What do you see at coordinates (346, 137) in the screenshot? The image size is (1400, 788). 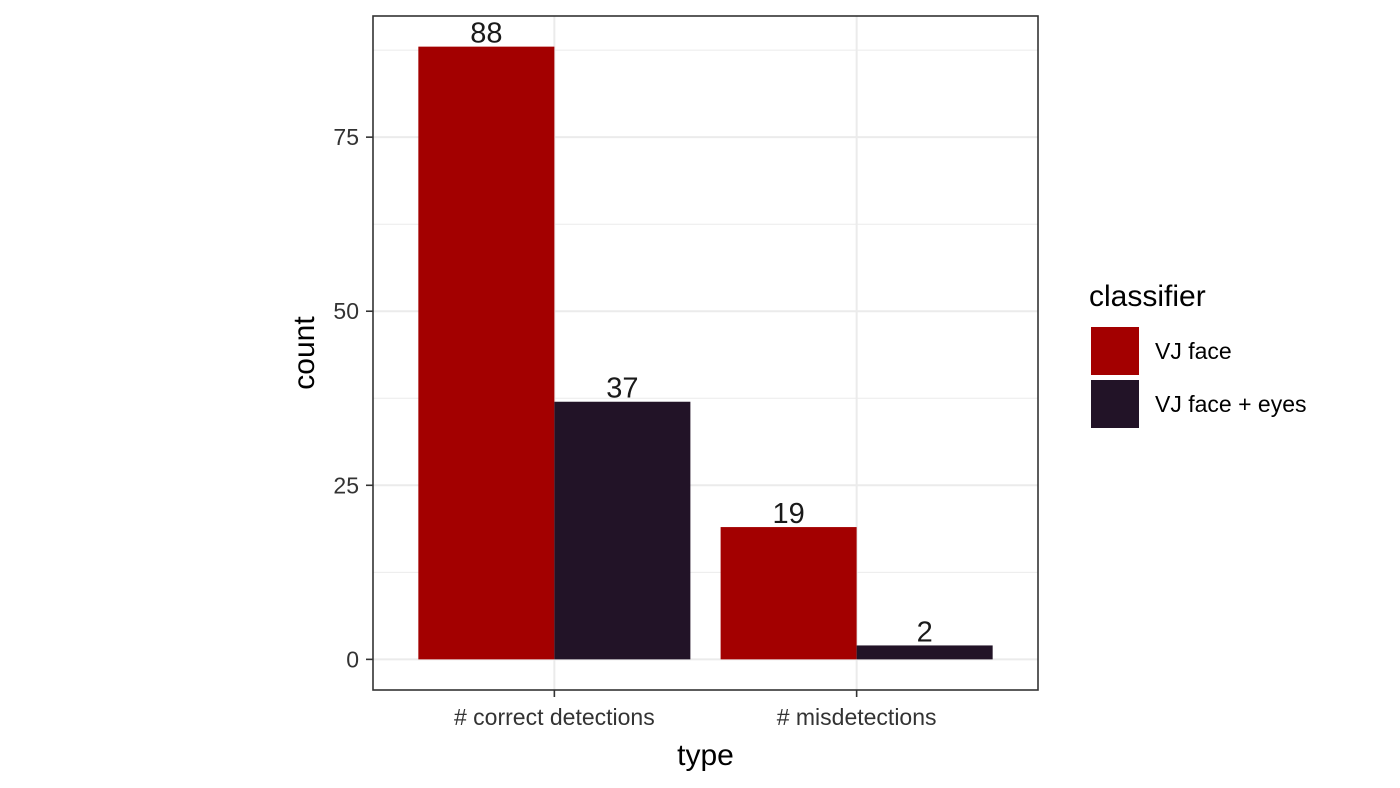 I see `y-tick-label: 75` at bounding box center [346, 137].